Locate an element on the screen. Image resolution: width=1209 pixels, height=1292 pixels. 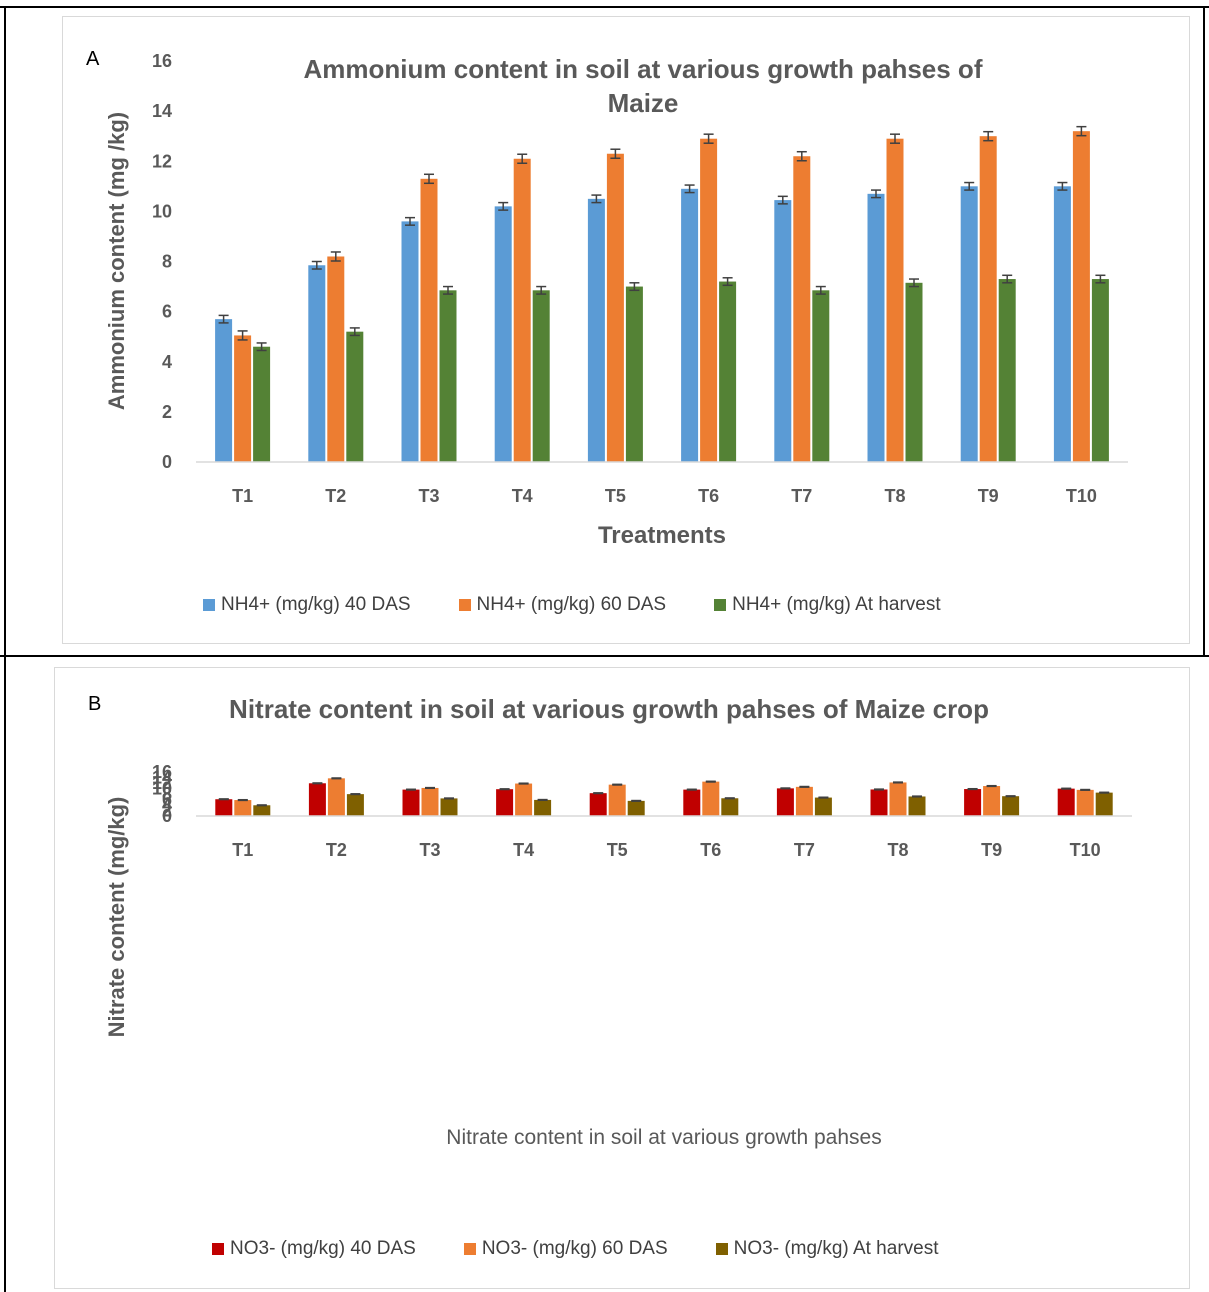
y-tick-label: 12 is located at coordinates (162, 783).